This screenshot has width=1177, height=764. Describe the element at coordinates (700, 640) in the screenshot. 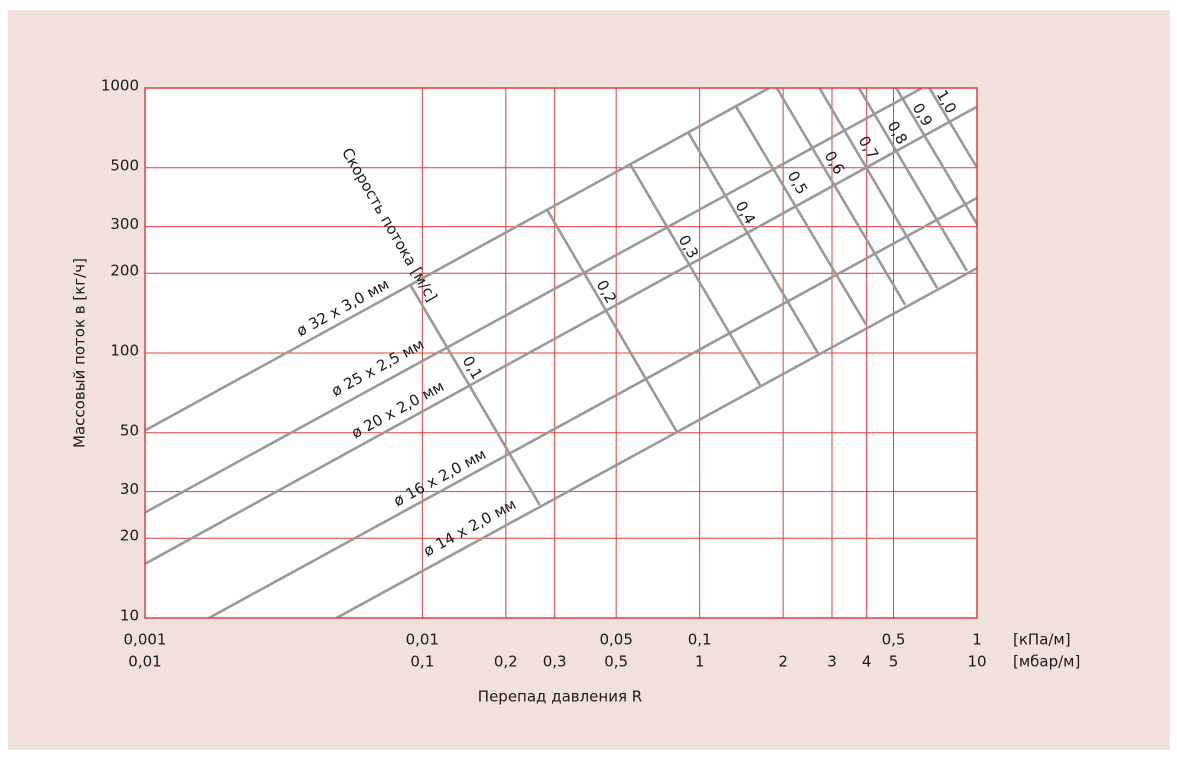

I see `x-tick-label: 0,1` at that location.